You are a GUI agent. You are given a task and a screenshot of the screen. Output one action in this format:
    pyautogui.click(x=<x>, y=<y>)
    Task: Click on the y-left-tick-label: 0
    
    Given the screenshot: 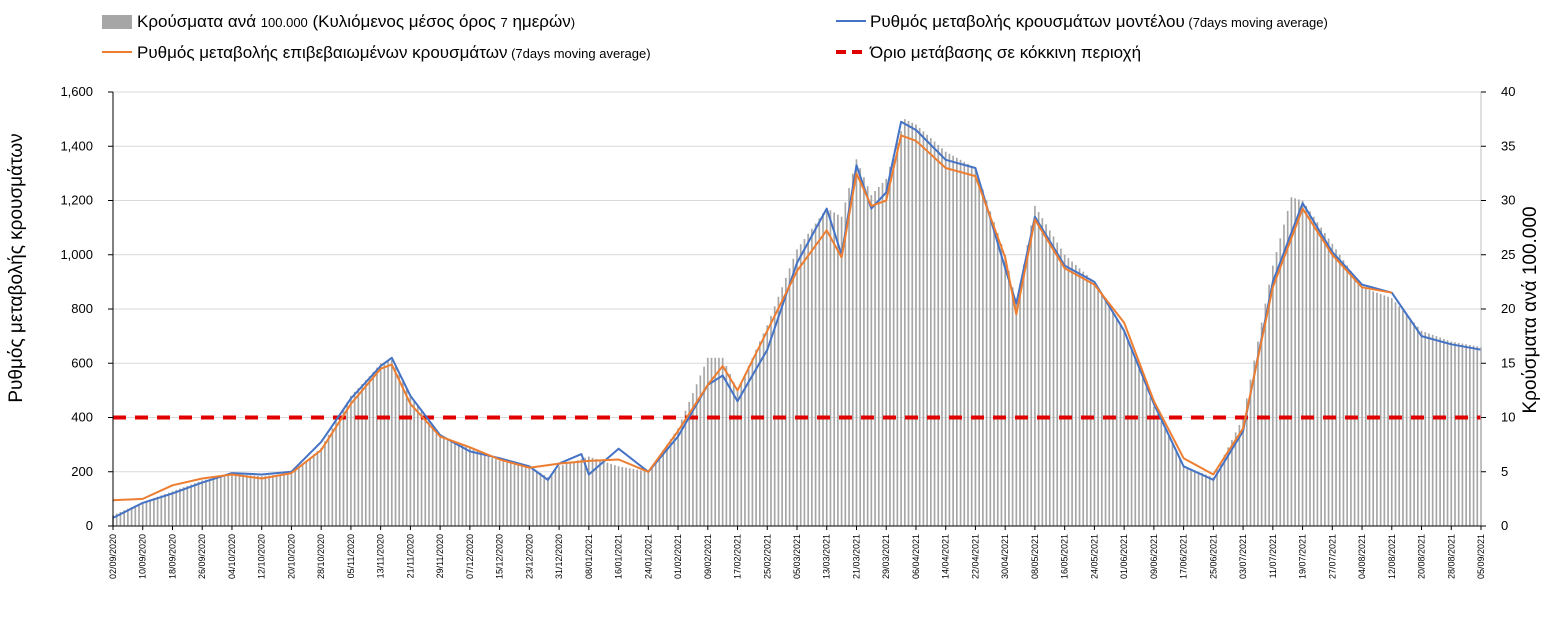 What is the action you would take?
    pyautogui.click(x=89, y=525)
    